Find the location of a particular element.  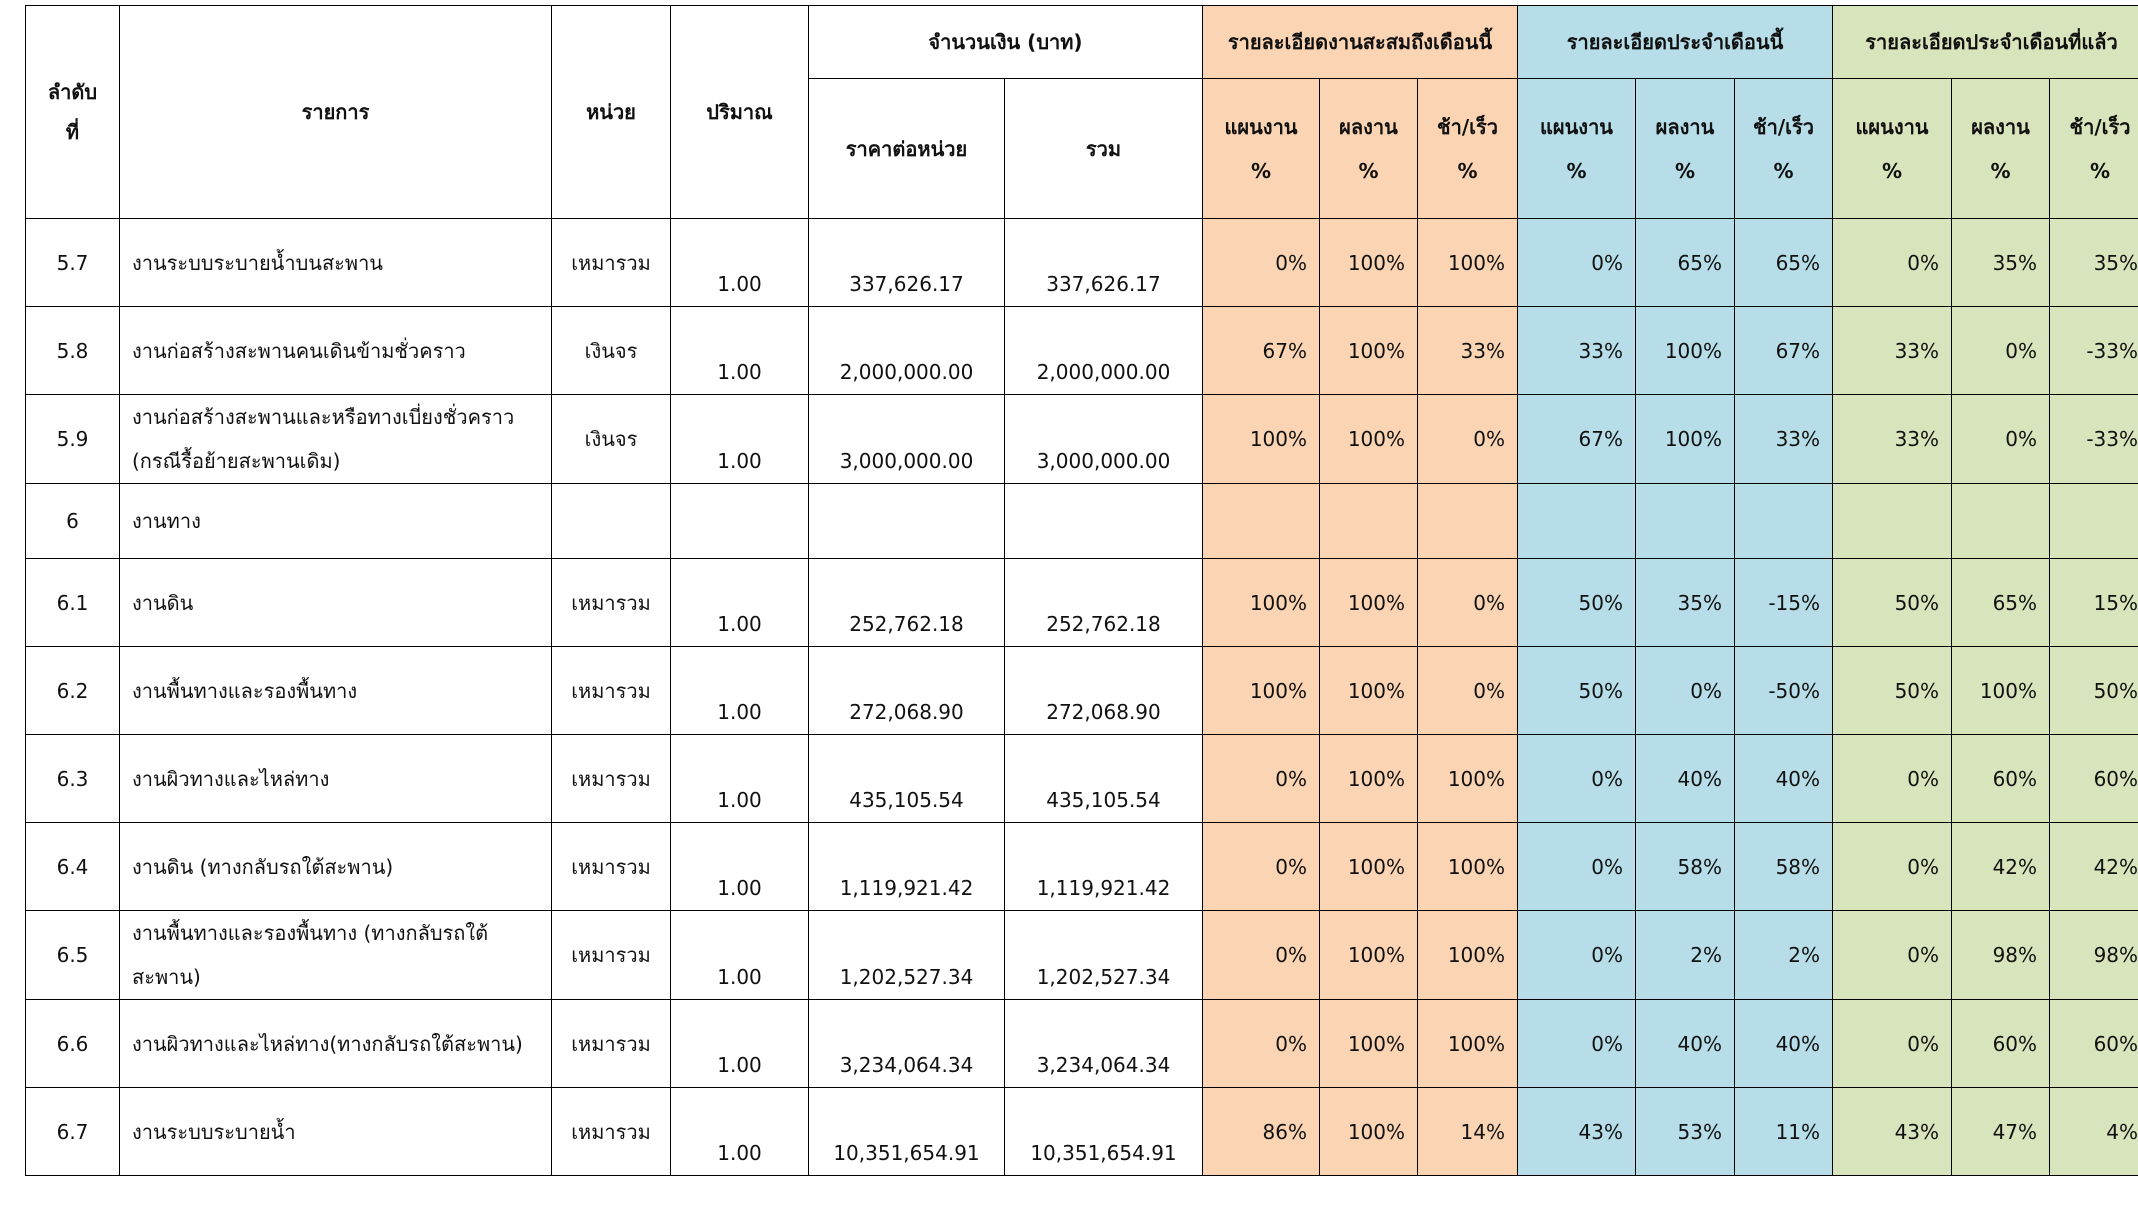

cell-unit-price: 1,202,527.34 is located at coordinates (906, 955).